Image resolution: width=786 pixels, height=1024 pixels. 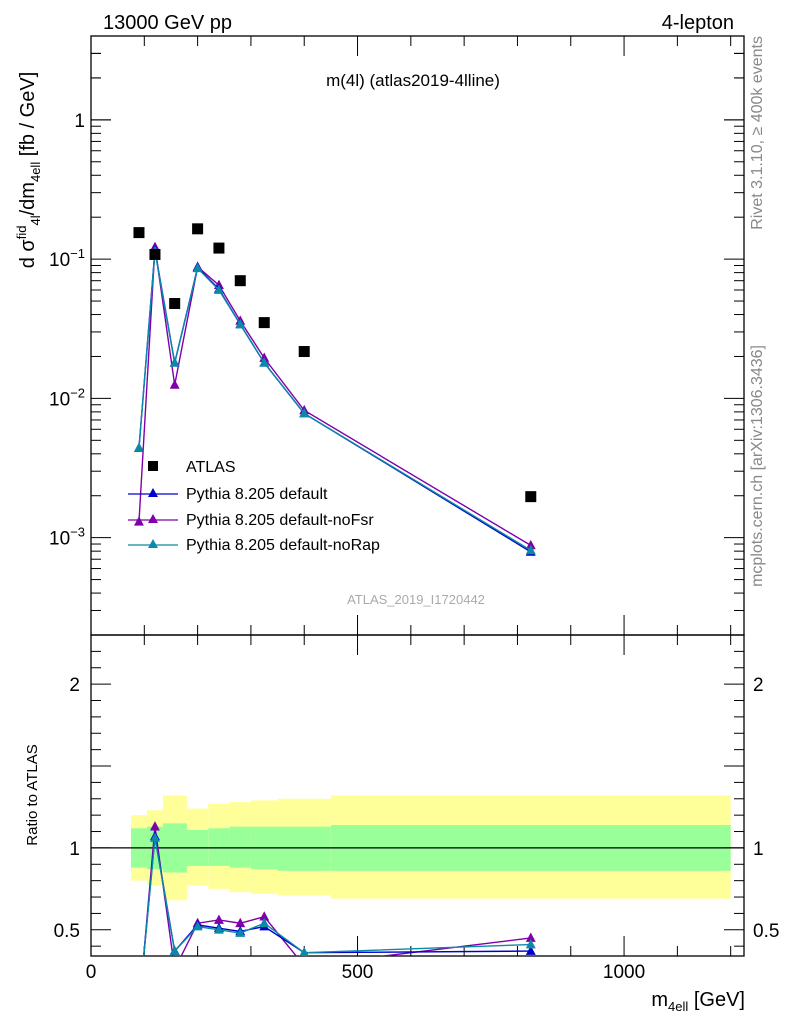 What do you see at coordinates (698, 1001) in the screenshot?
I see `x-axis-label: m4ell [GeV]` at bounding box center [698, 1001].